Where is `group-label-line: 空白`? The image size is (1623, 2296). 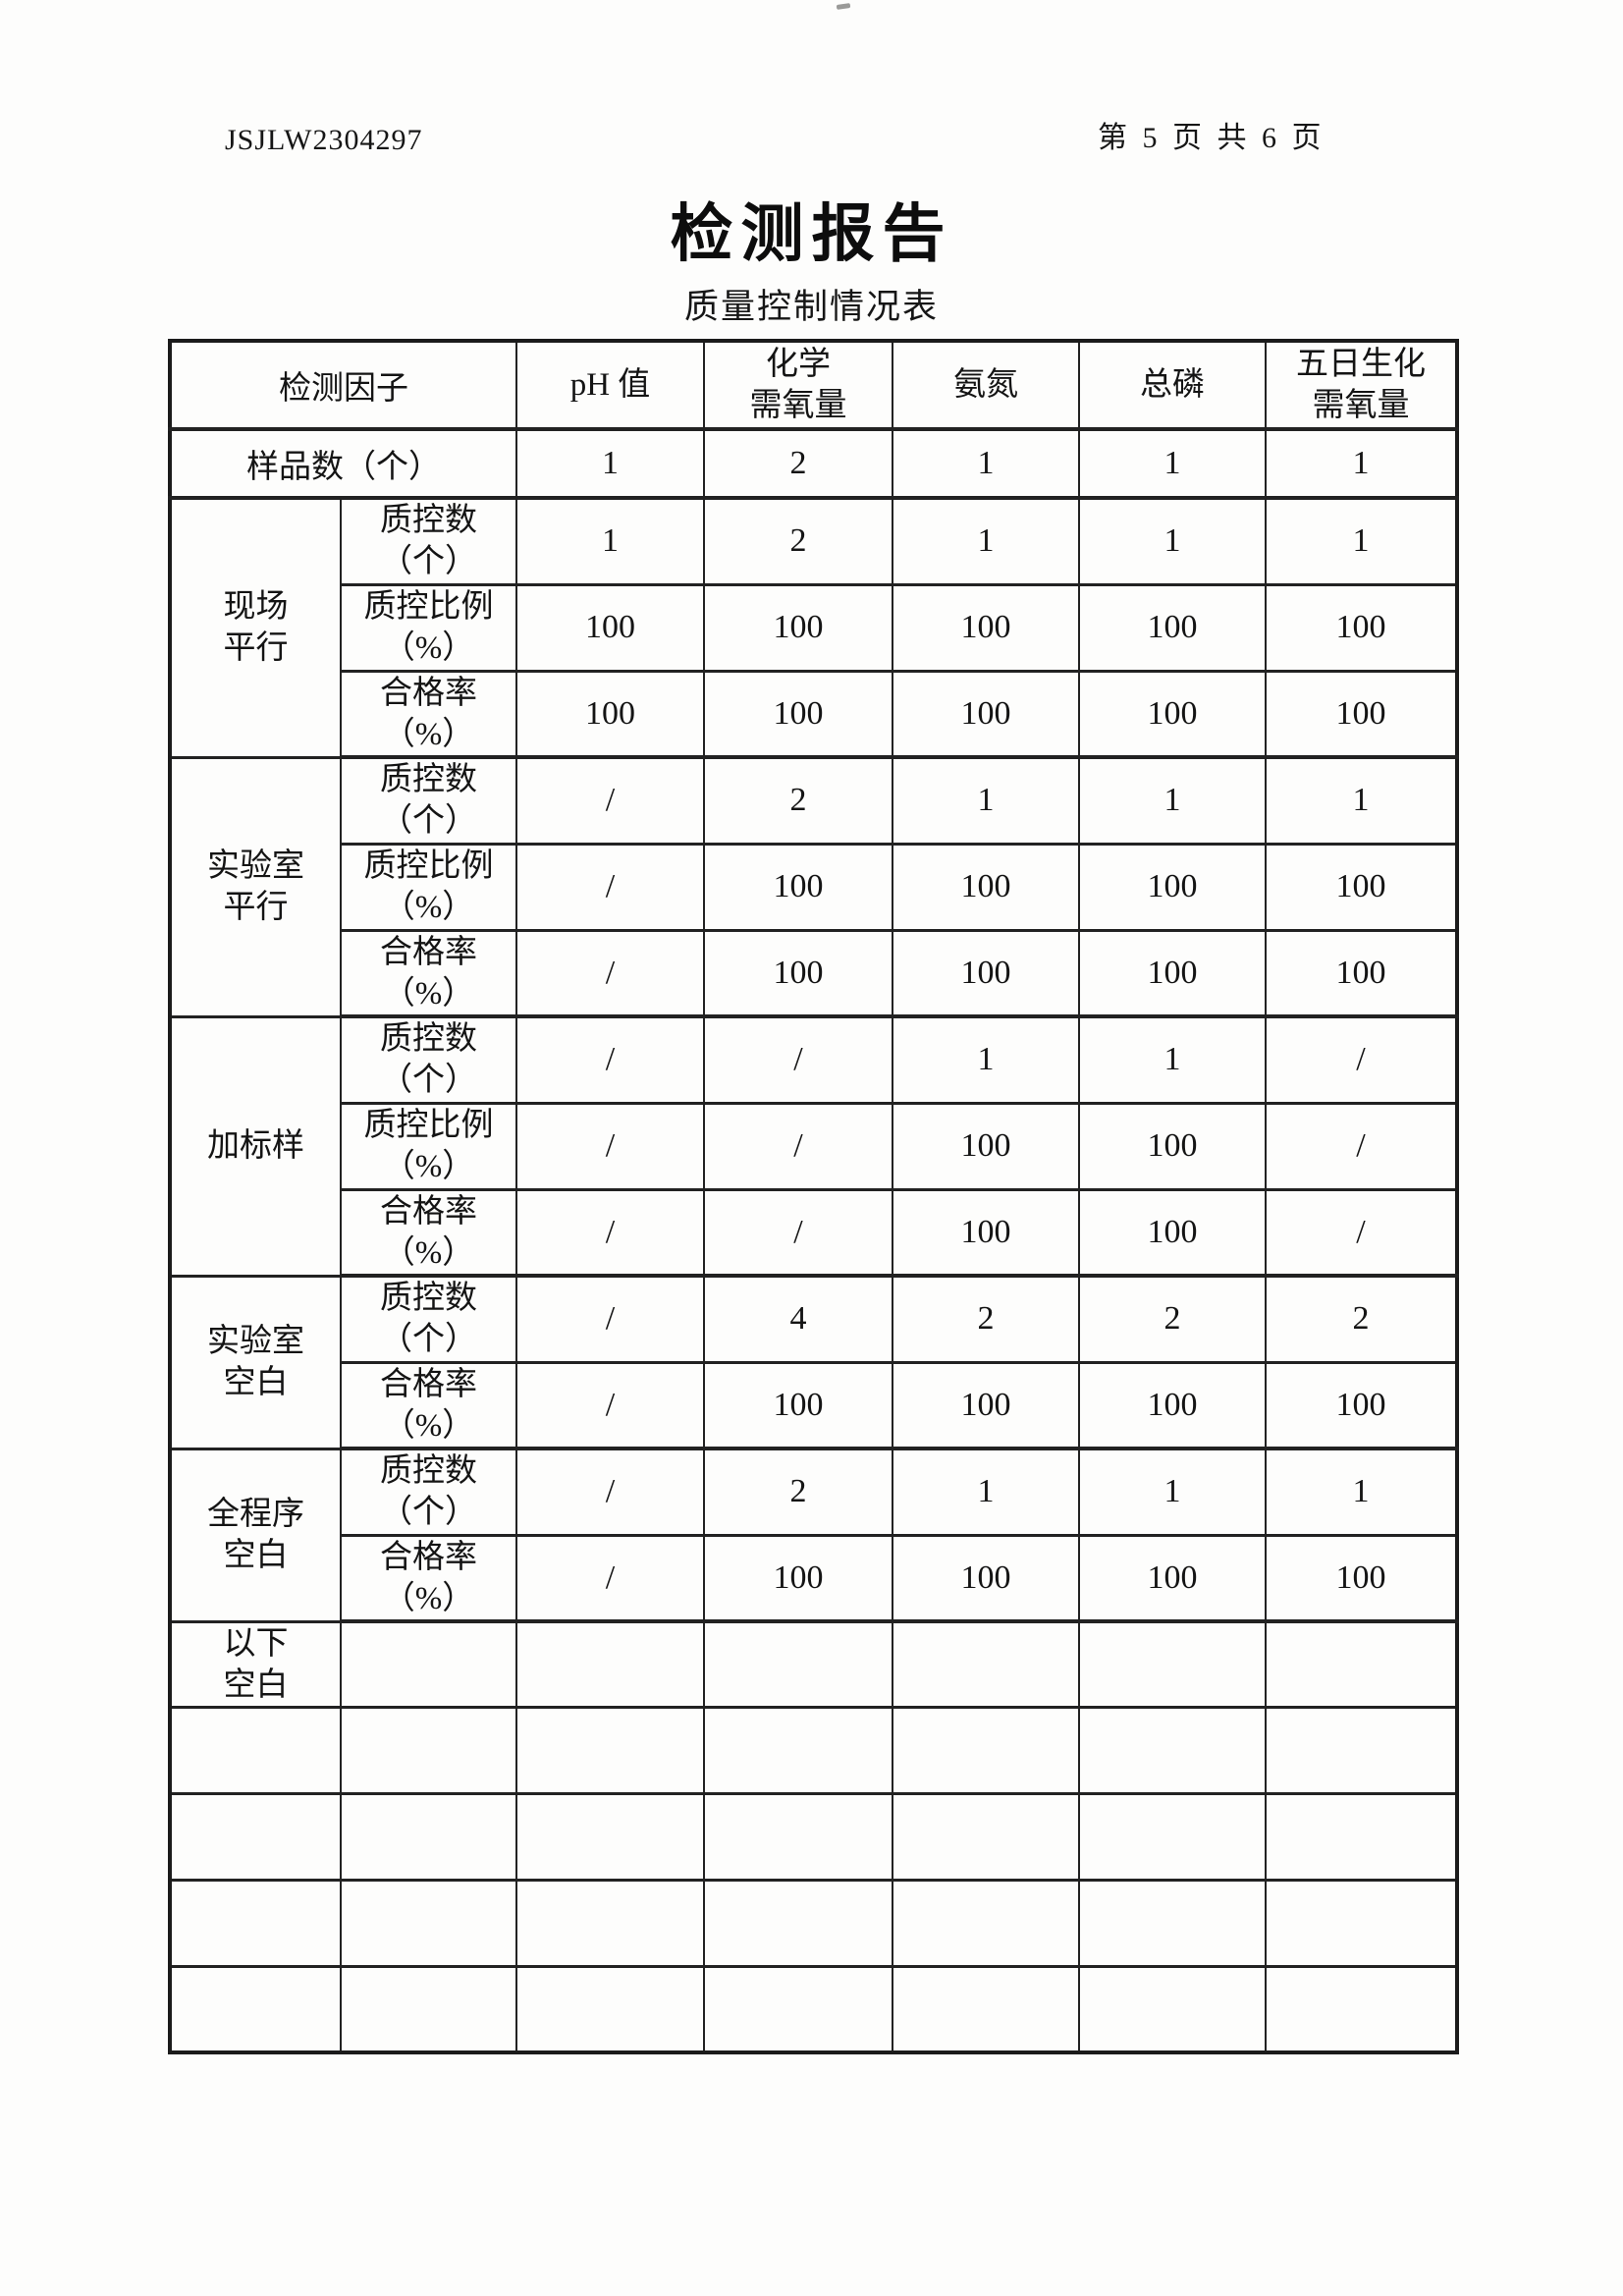
group-label-line: 空白 is located at coordinates (256, 1382).